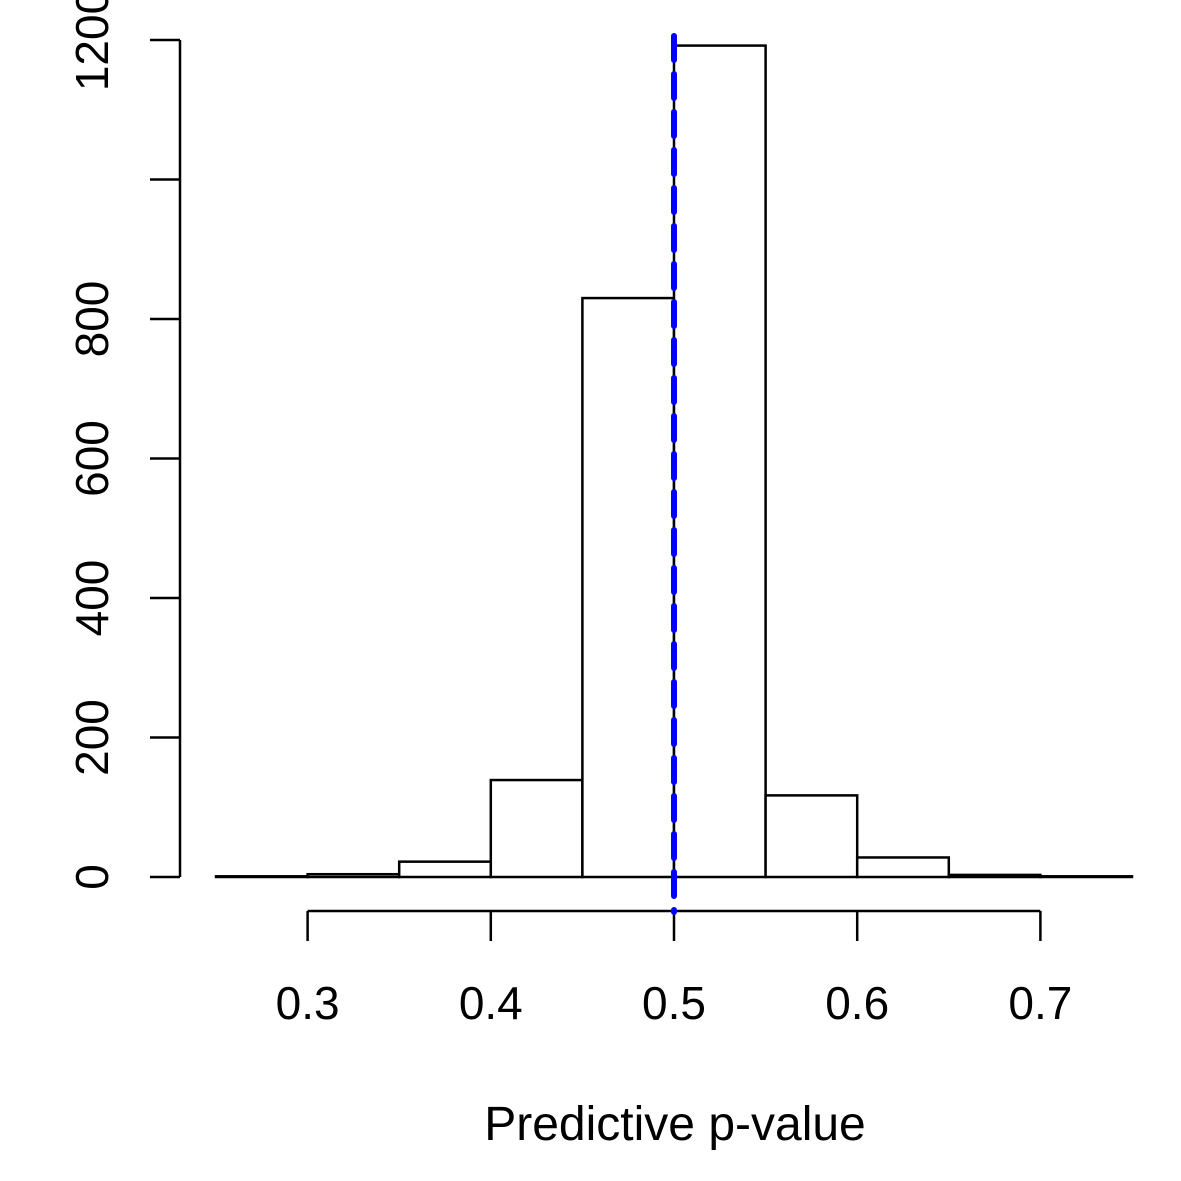 This screenshot has width=1181, height=1181. What do you see at coordinates (92, 458) in the screenshot?
I see `y-tick-label: 600` at bounding box center [92, 458].